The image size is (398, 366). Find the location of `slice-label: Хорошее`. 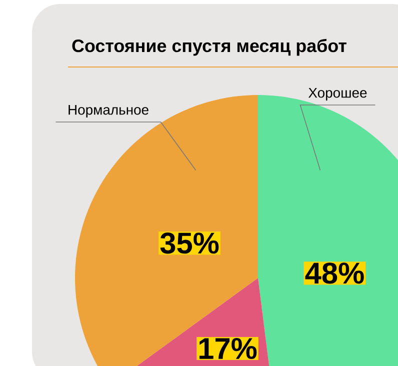

slice-label: Хорошее is located at coordinates (337, 94).